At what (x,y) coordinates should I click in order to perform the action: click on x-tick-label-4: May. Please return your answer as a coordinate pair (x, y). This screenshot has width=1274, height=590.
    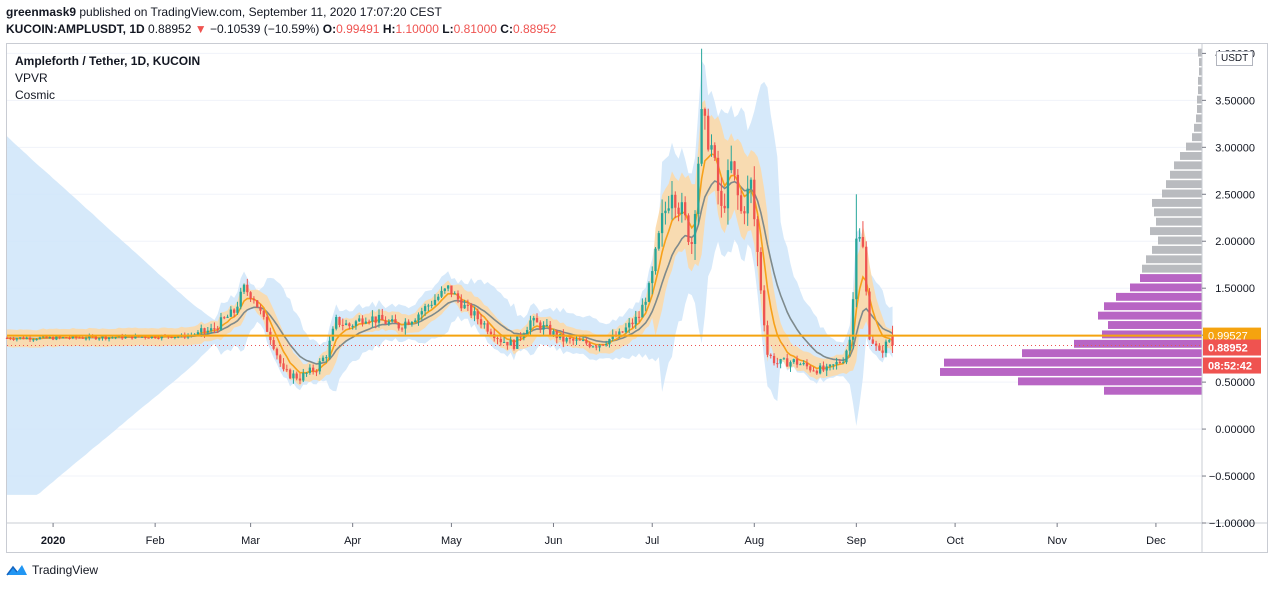
    Looking at the image, I should click on (451, 541).